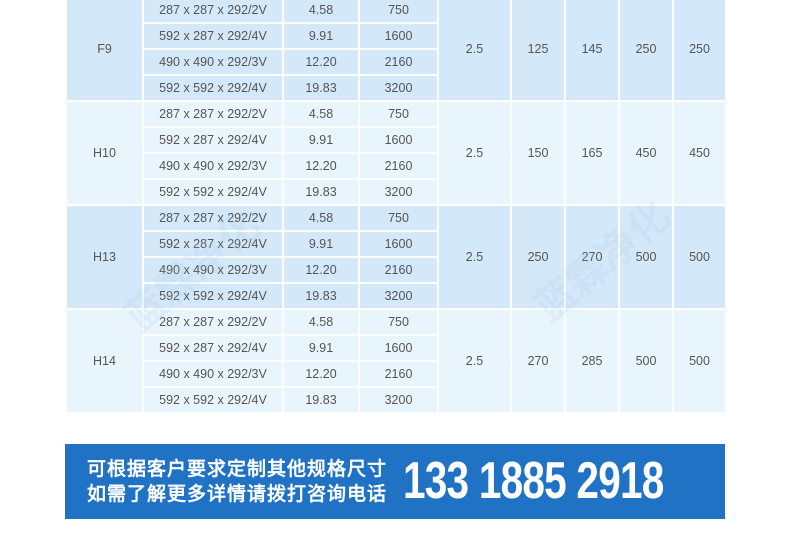  I want to click on banner-line-2: 如需了解更多详情请拨打咨询电话, so click(237, 494).